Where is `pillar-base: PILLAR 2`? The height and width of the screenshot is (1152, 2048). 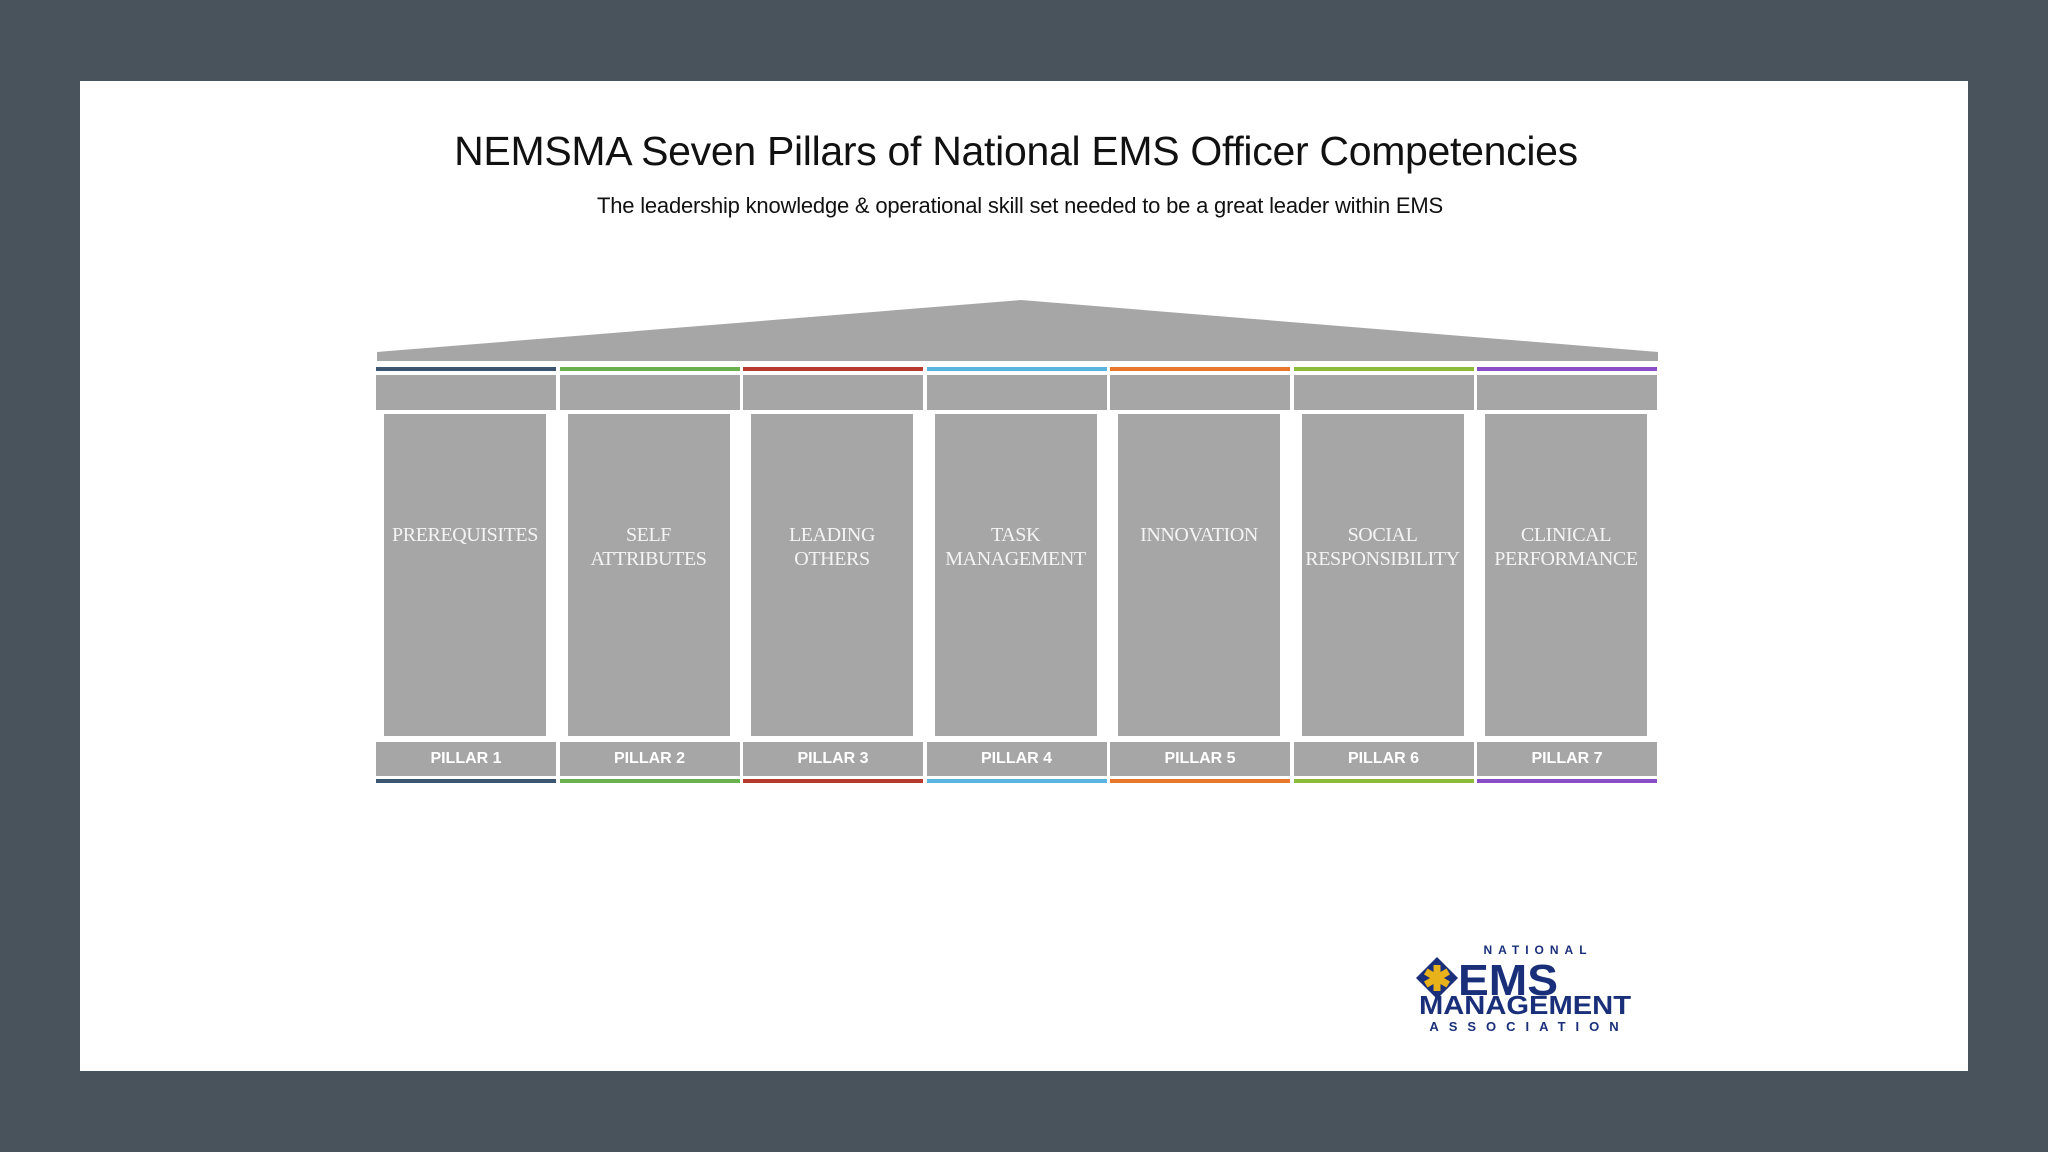
pillar-base: PILLAR 2 is located at coordinates (649, 759).